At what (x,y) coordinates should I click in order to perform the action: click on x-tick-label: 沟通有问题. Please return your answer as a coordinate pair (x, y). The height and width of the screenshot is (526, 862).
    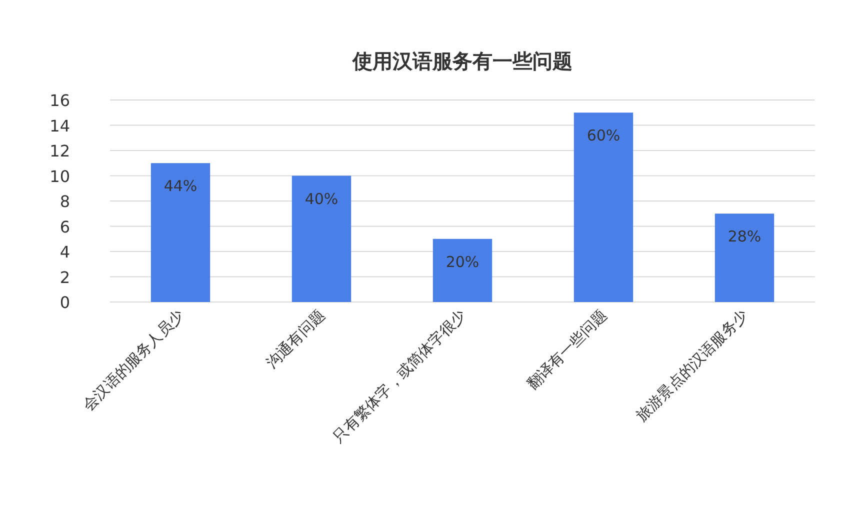
    Looking at the image, I should click on (295, 339).